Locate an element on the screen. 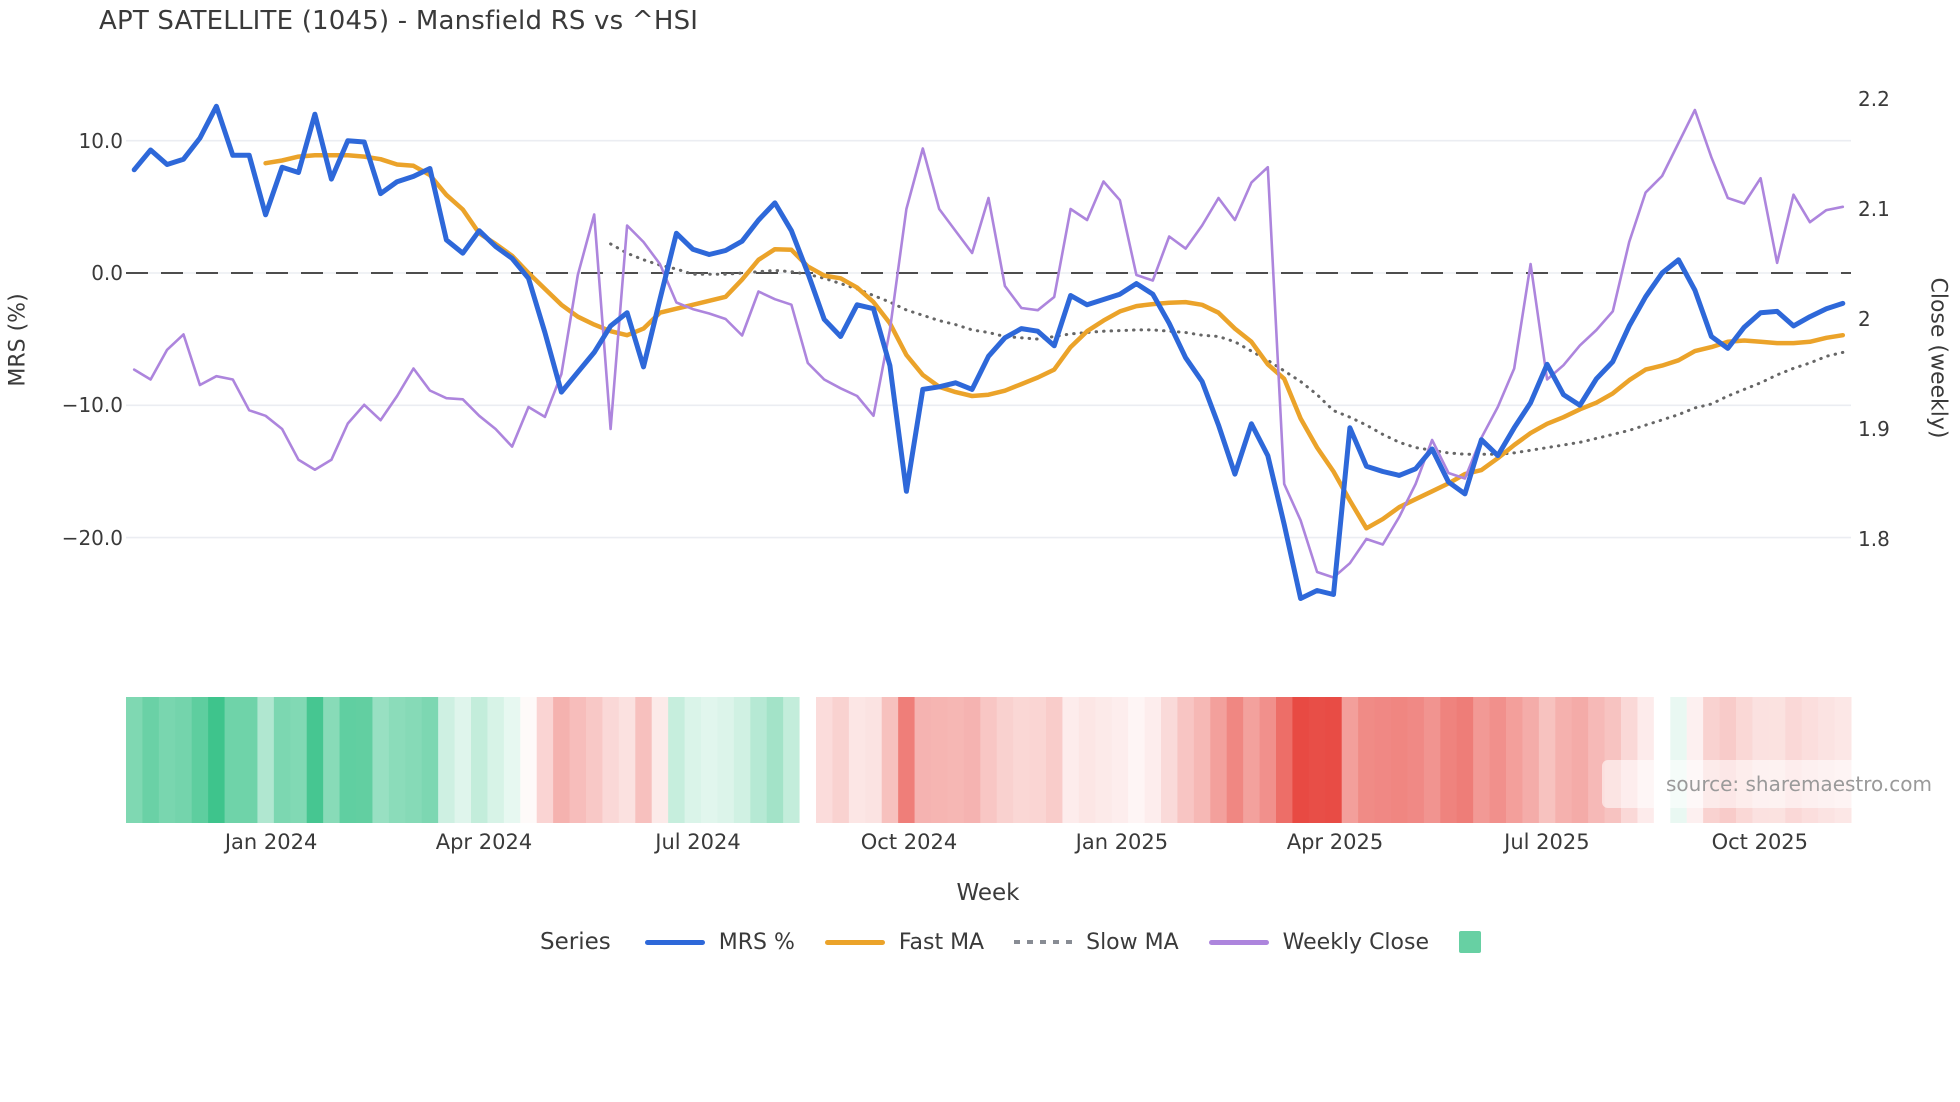 The image size is (1960, 1102). x-tick-jan-2025: Jan 2025 is located at coordinates (1122, 842).